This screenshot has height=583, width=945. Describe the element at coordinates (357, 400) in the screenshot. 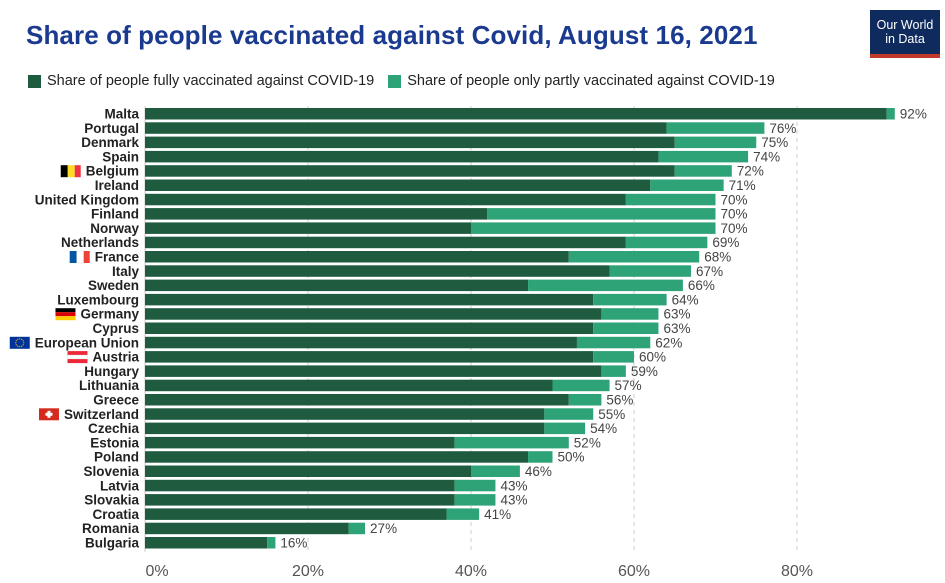

I see `bar-full-greece` at that location.